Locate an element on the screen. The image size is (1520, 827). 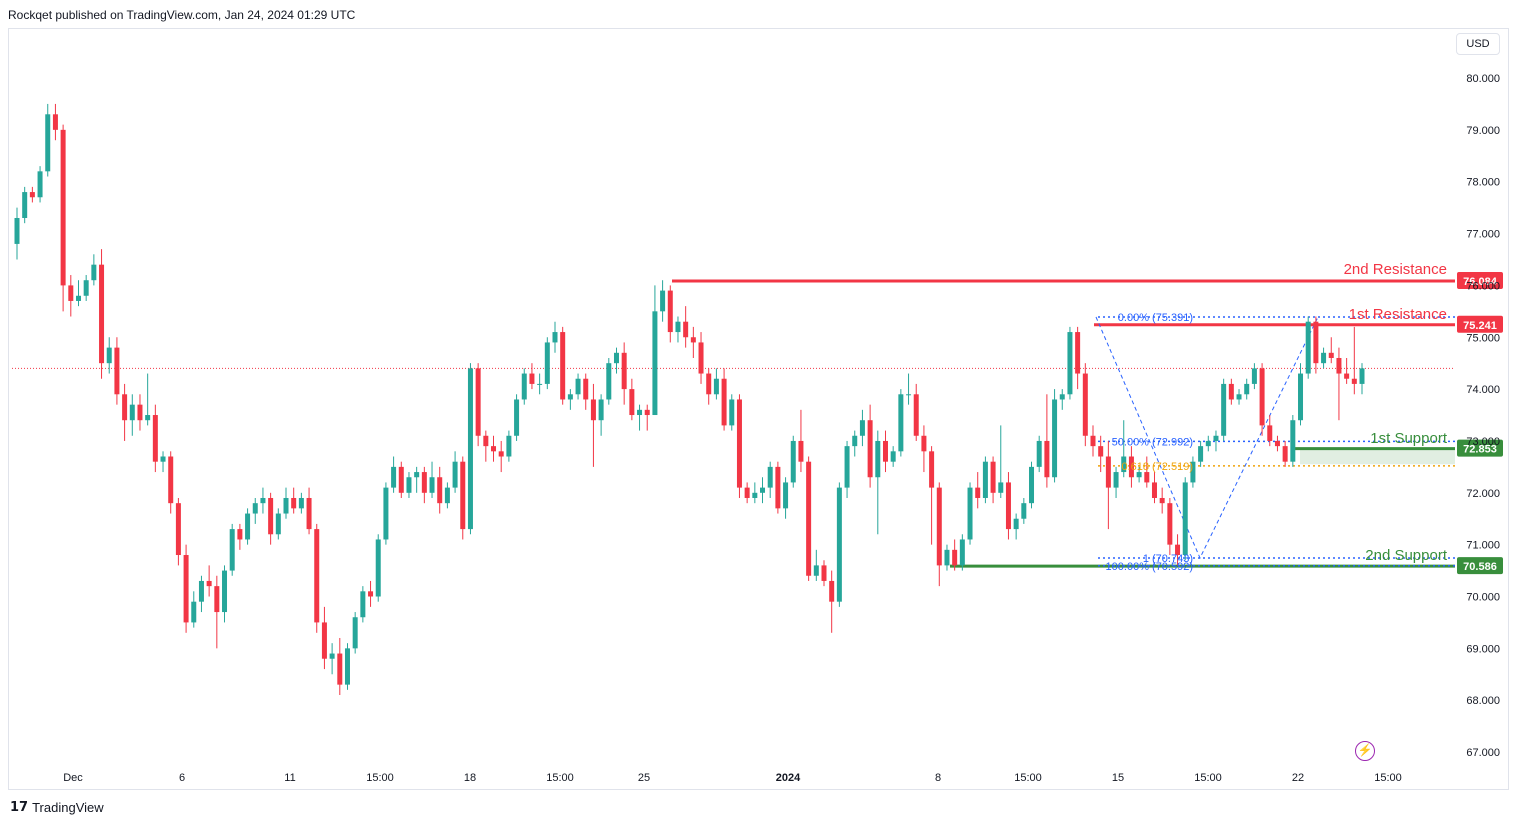
x-tick-label: 22 is located at coordinates (1298, 778).